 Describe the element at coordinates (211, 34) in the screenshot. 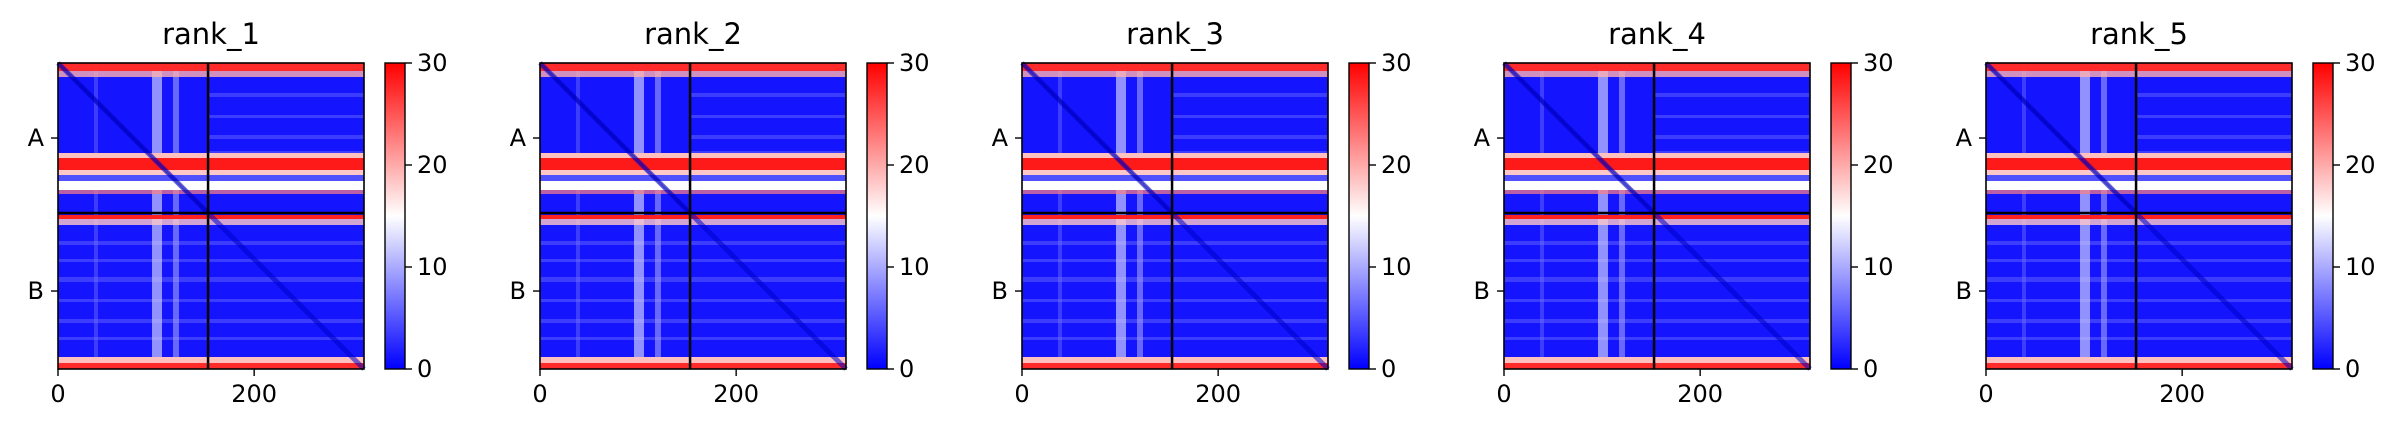

I see `panel-title: rank_1` at that location.